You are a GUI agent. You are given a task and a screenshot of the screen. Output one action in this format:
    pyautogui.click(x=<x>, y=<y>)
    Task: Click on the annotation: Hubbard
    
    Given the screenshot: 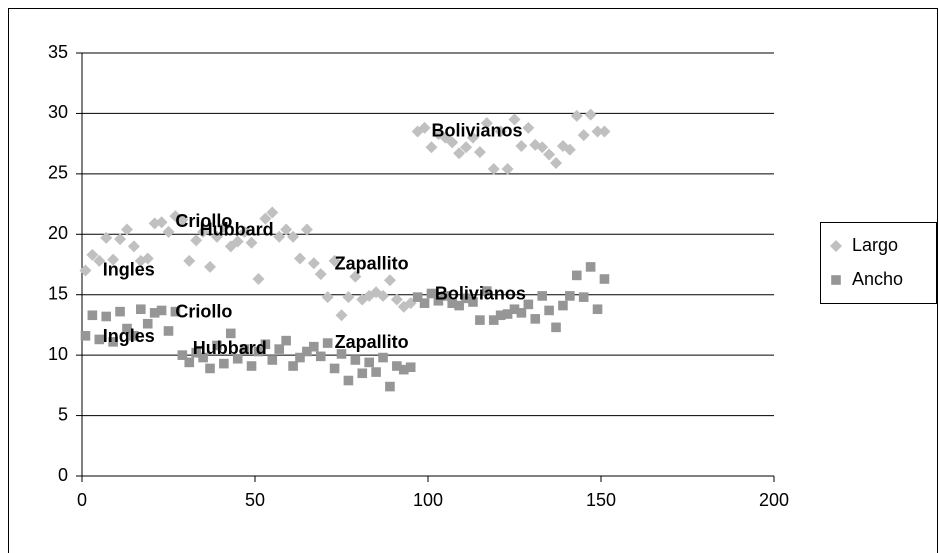 What is the action you would take?
    pyautogui.click(x=237, y=229)
    